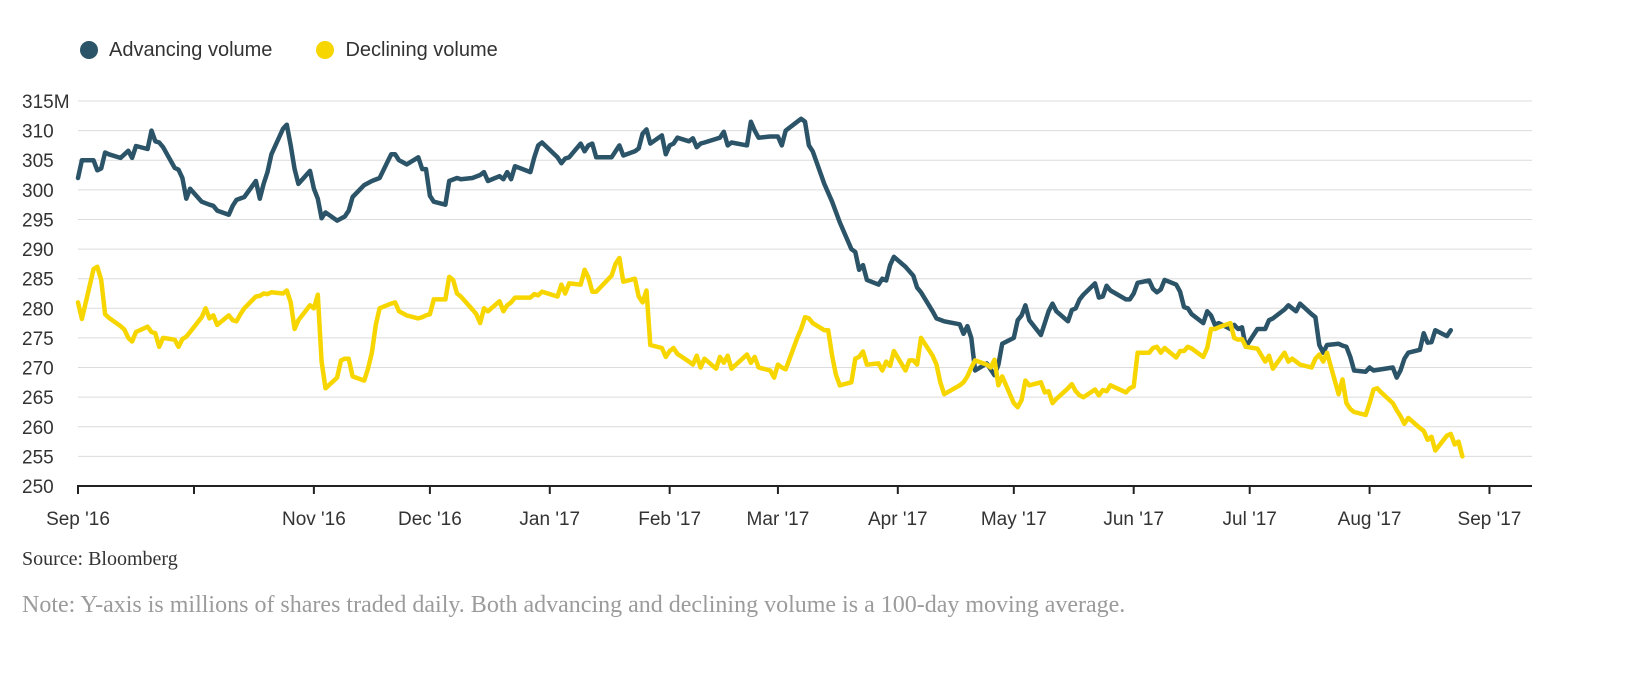  Describe the element at coordinates (38, 457) in the screenshot. I see `y-tick-label: 255` at that location.